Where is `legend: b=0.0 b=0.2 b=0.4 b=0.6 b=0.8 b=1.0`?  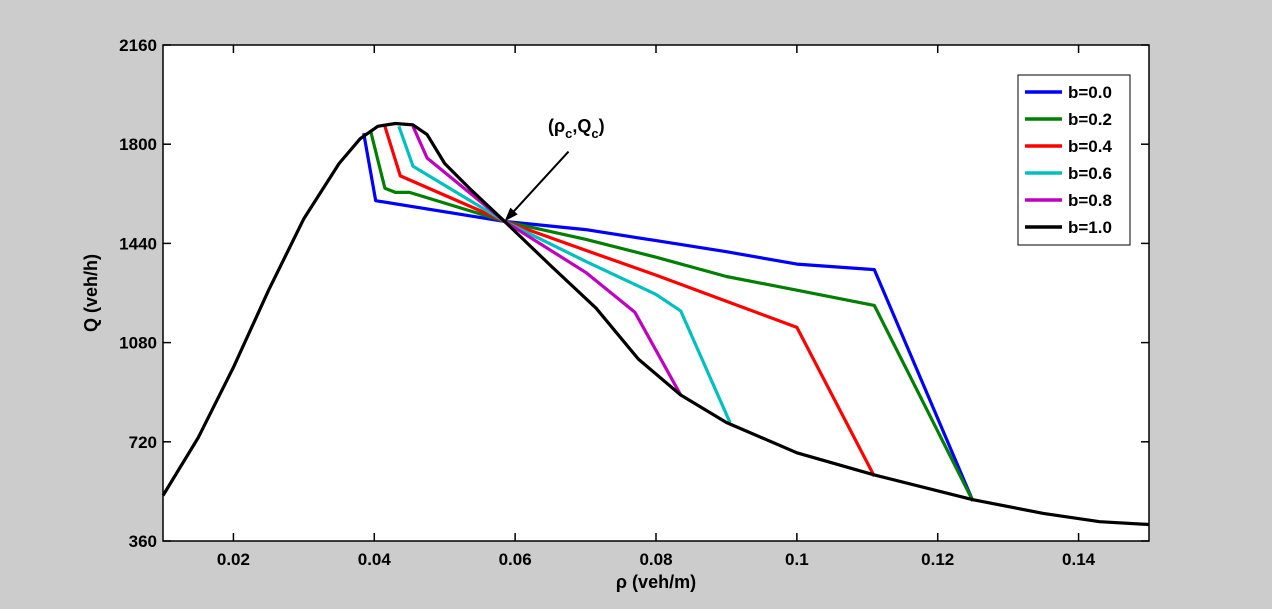
legend: b=0.0 b=0.2 b=0.4 b=0.6 b=0.8 b=1.0 is located at coordinates (1074, 160).